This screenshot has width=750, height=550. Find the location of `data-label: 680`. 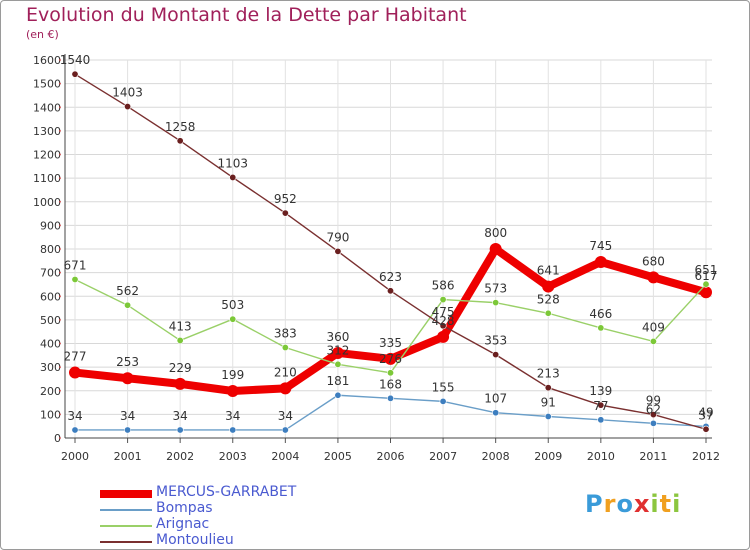

data-label: 680 is located at coordinates (653, 261).